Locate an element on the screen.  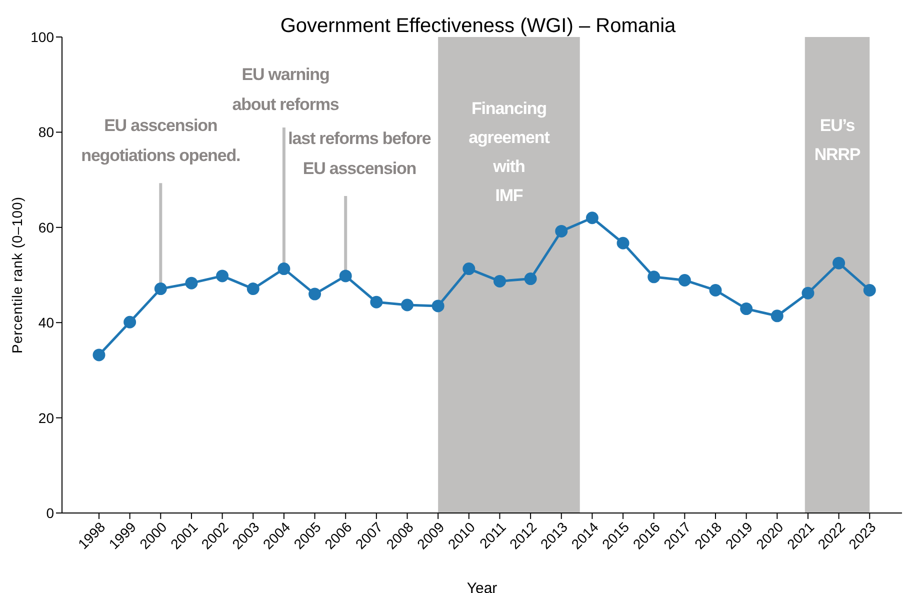
y-tick-label: 40 is located at coordinates (46, 322).